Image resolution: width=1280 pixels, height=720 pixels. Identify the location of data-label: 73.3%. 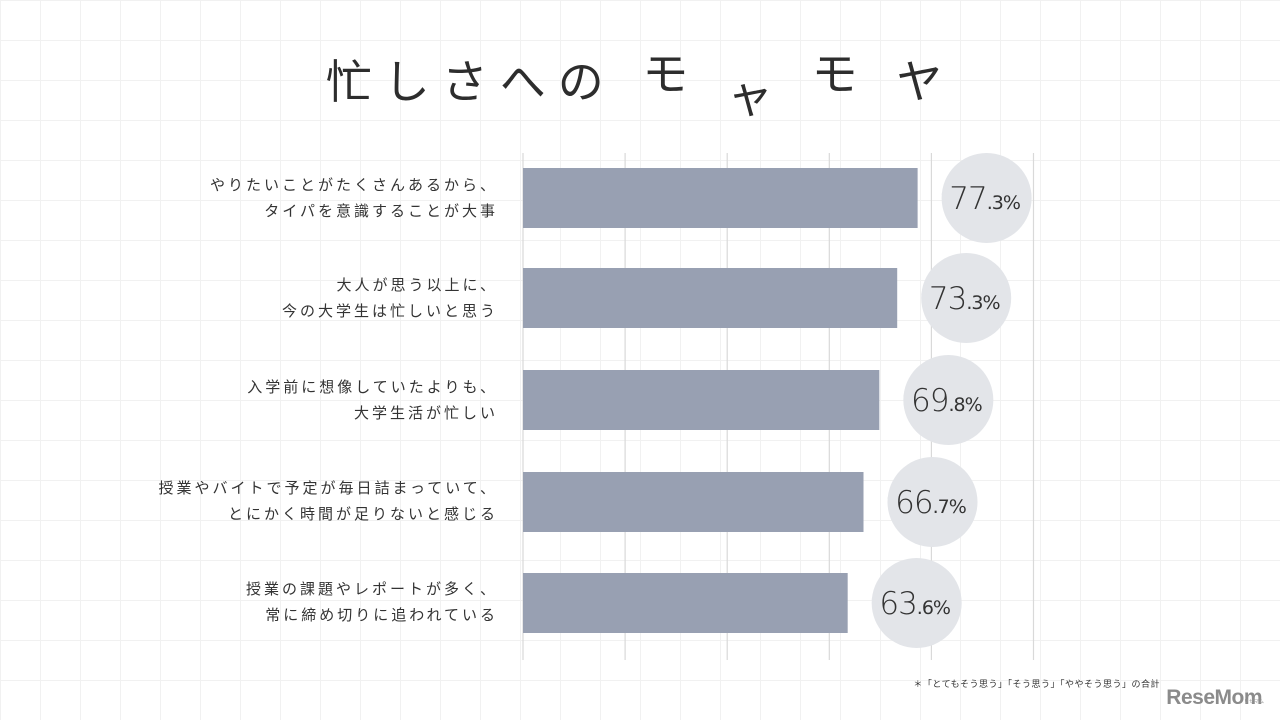
(964, 299).